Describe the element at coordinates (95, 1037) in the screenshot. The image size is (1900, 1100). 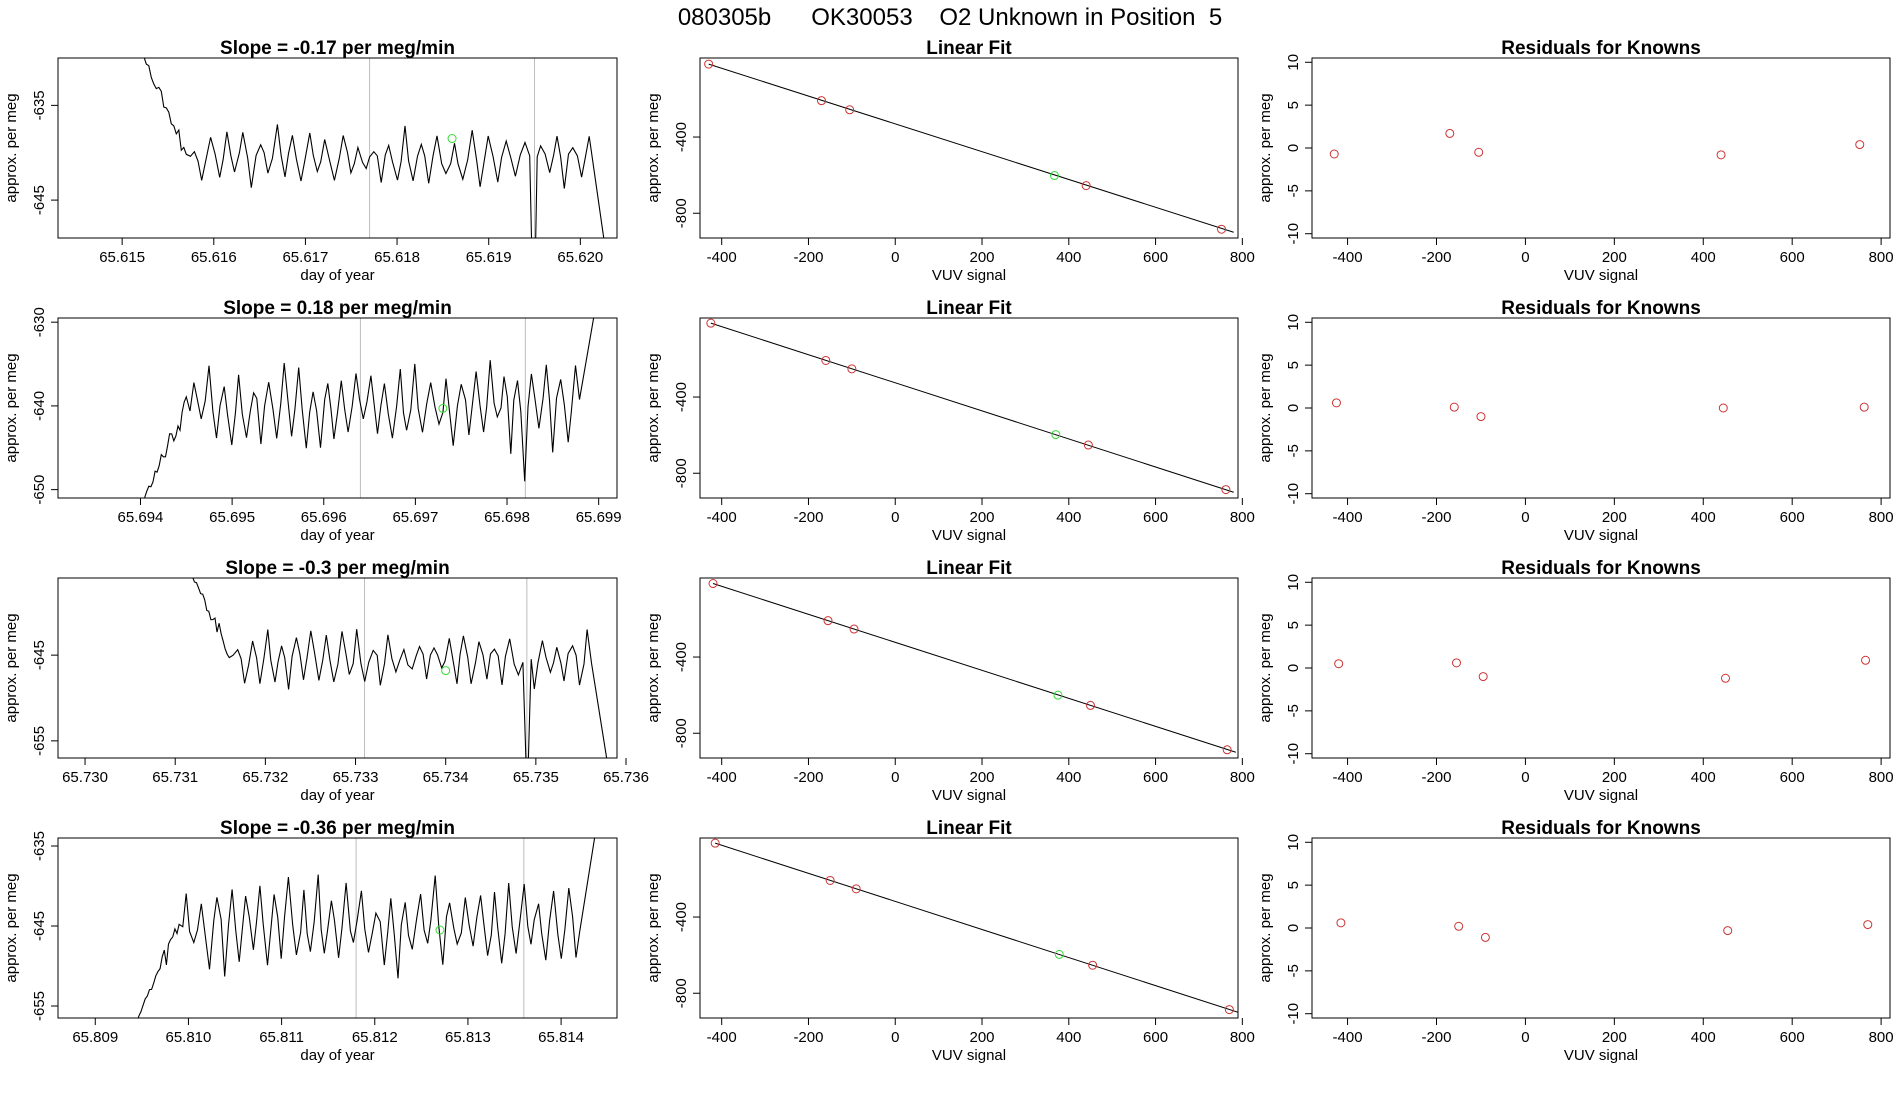
I see `x-tick-label: 65.809` at that location.